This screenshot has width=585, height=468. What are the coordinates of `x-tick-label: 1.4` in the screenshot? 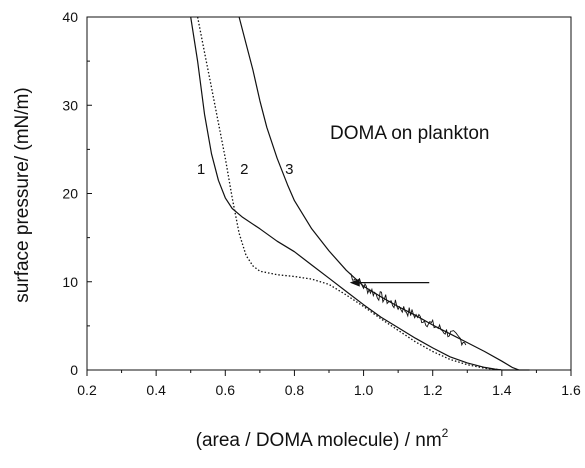 It's located at (502, 390).